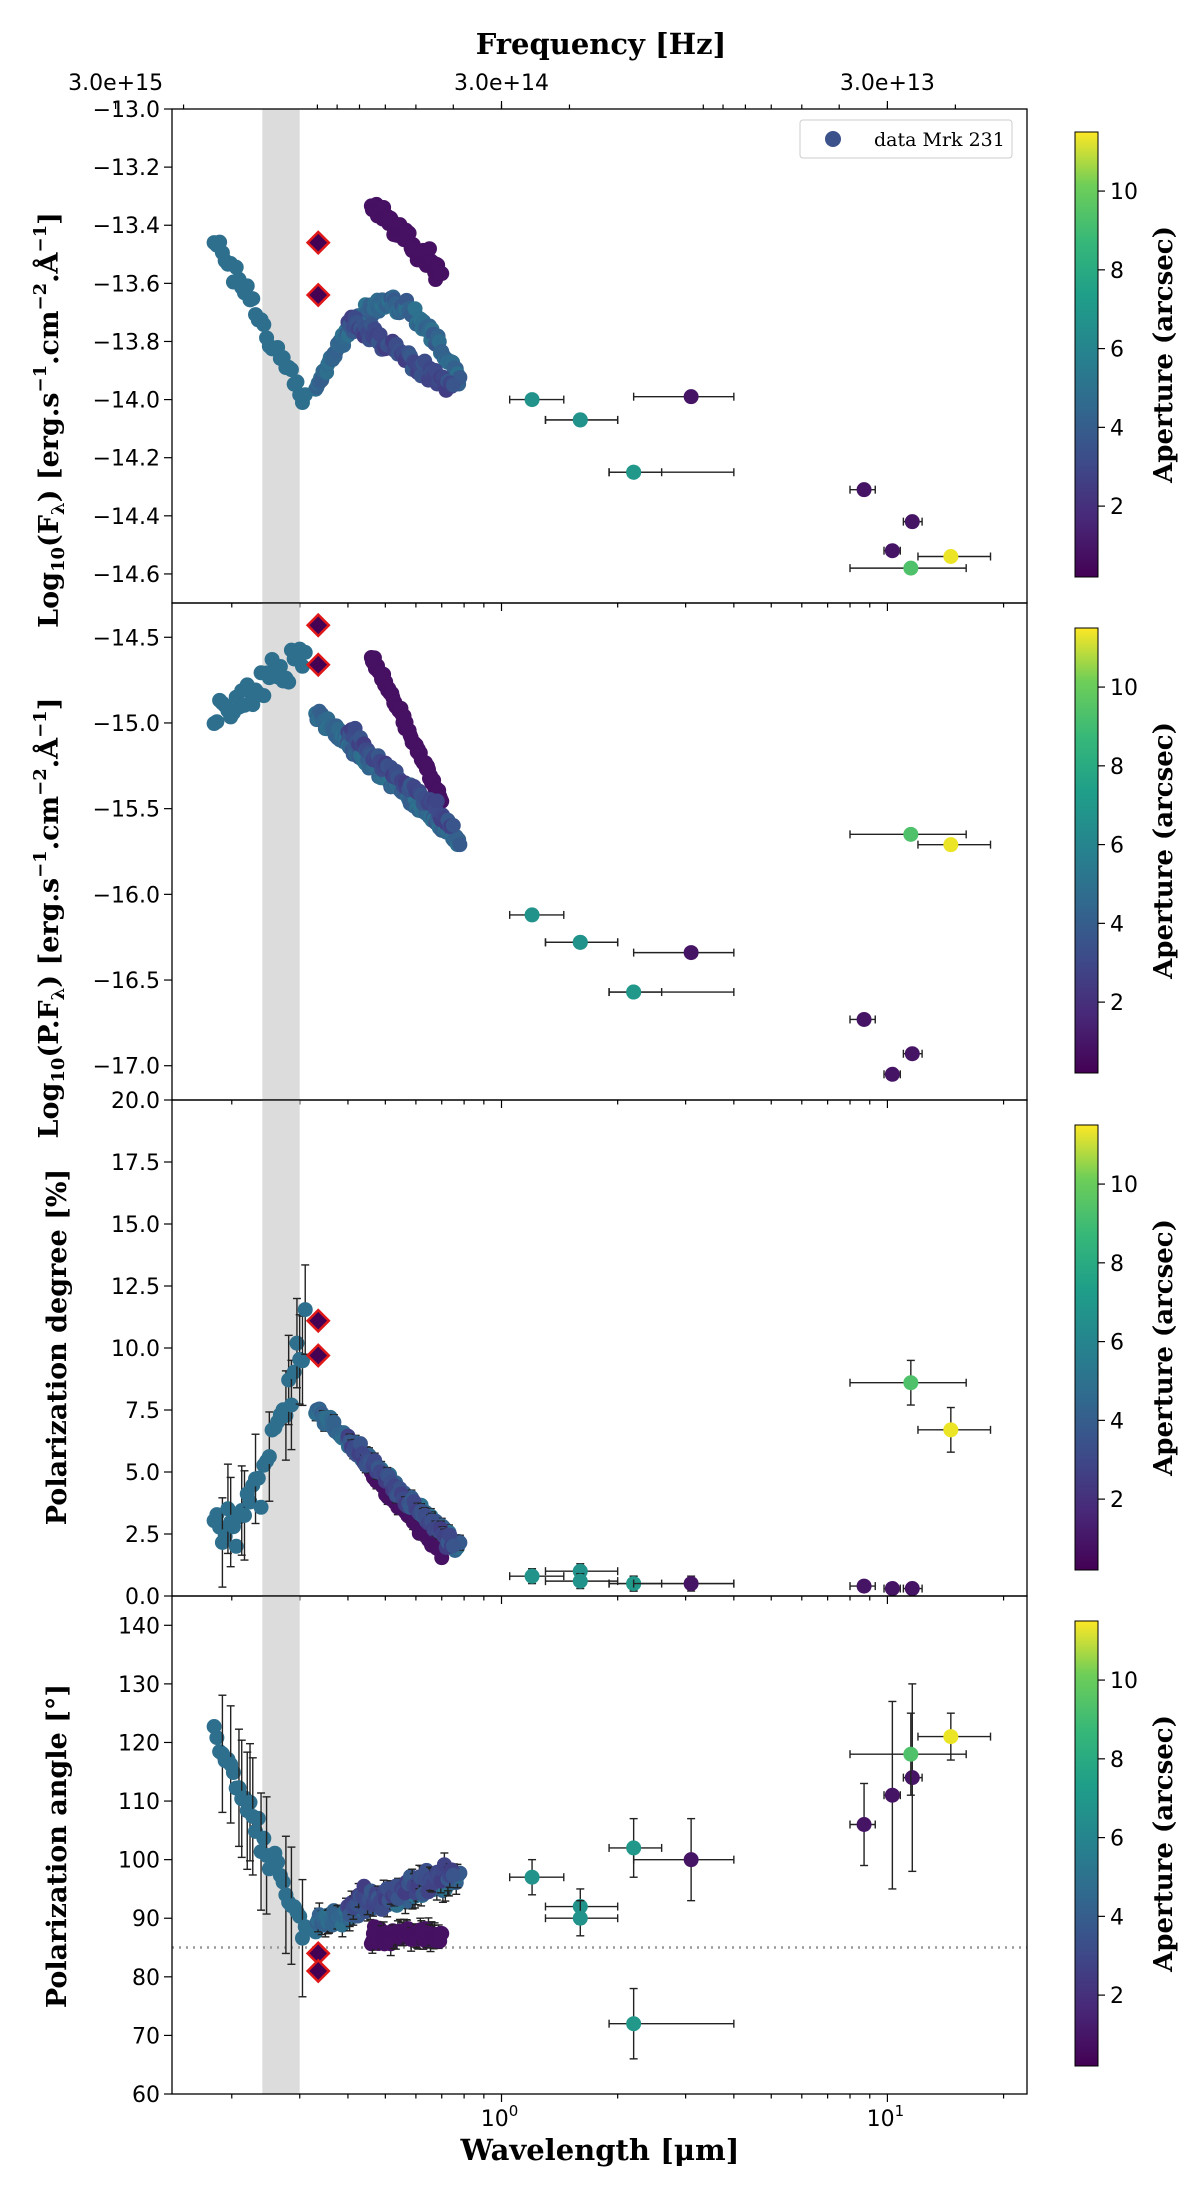 This screenshot has width=1200, height=2187. What do you see at coordinates (135, 1101) in the screenshot?
I see `y-tick-label: 20.0` at bounding box center [135, 1101].